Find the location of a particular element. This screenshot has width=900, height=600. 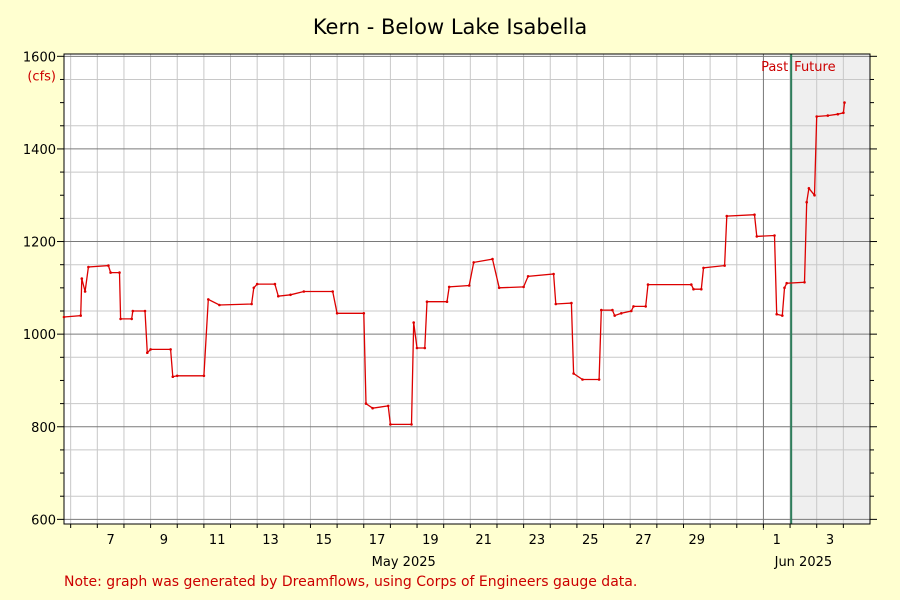

future-region is located at coordinates (830, 289).